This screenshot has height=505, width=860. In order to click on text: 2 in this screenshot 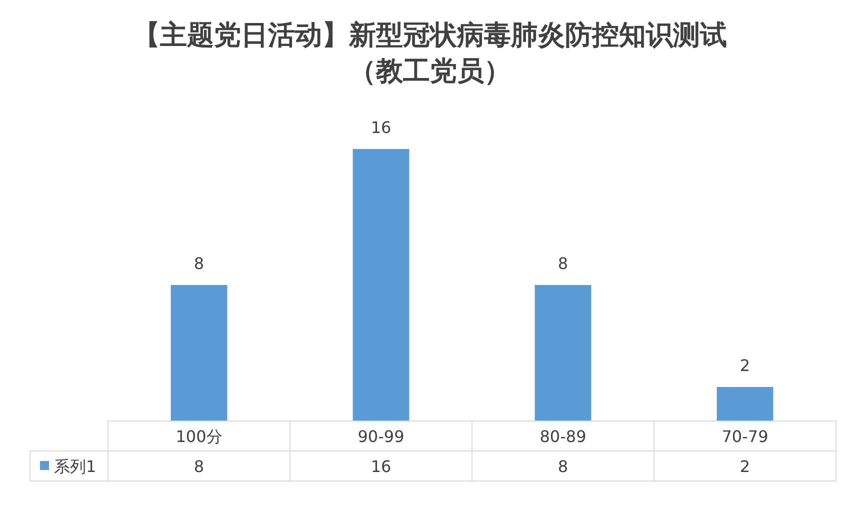, I will do `click(745, 466)`.